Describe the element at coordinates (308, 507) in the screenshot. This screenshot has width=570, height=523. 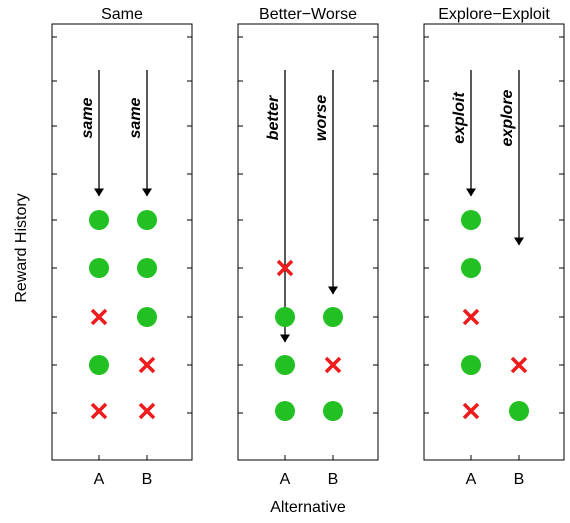
I see `x-axis-label: Alternative` at that location.